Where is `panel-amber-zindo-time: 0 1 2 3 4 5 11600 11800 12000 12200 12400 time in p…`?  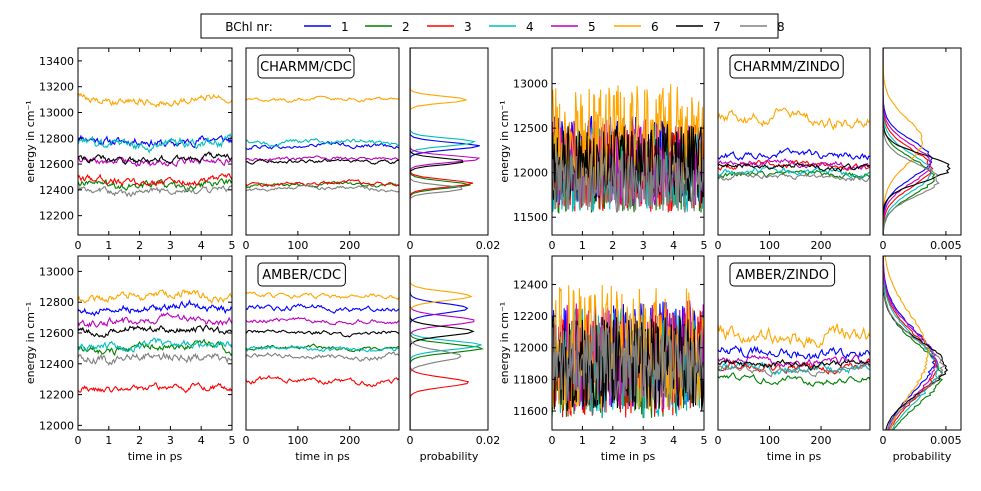 panel-amber-zindo-time: 0 1 2 3 4 5 11600 11800 12000 12200 12400 time in p… is located at coordinates (603, 359).